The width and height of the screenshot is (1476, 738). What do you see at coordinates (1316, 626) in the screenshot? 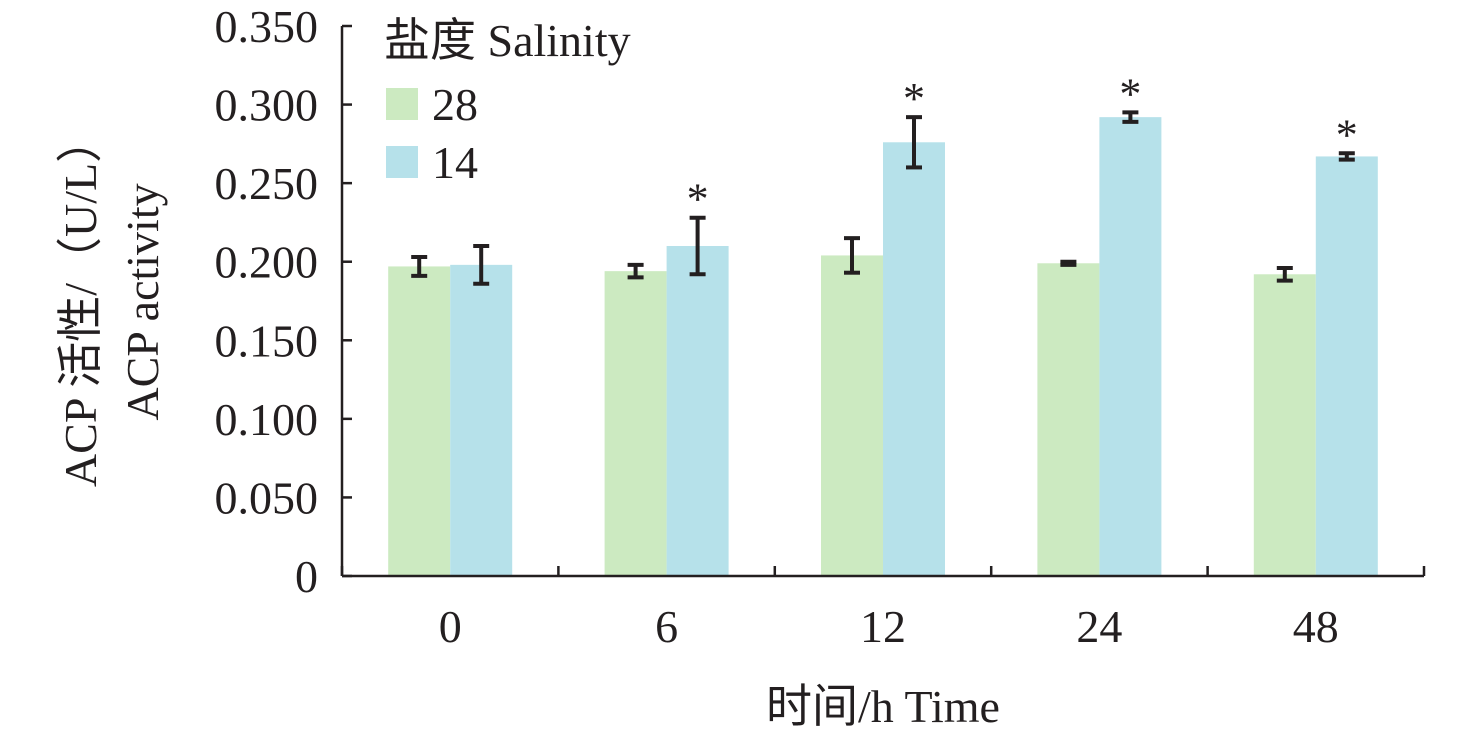
I see `x-tick-label: 48` at bounding box center [1316, 626].